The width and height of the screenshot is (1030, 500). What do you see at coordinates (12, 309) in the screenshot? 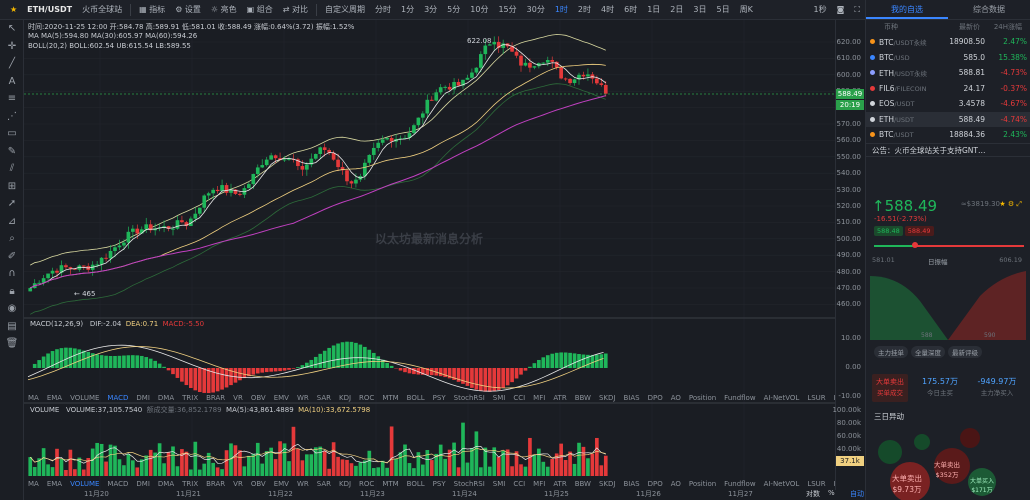
I see `eye-icon: ◉` at bounding box center [12, 309].